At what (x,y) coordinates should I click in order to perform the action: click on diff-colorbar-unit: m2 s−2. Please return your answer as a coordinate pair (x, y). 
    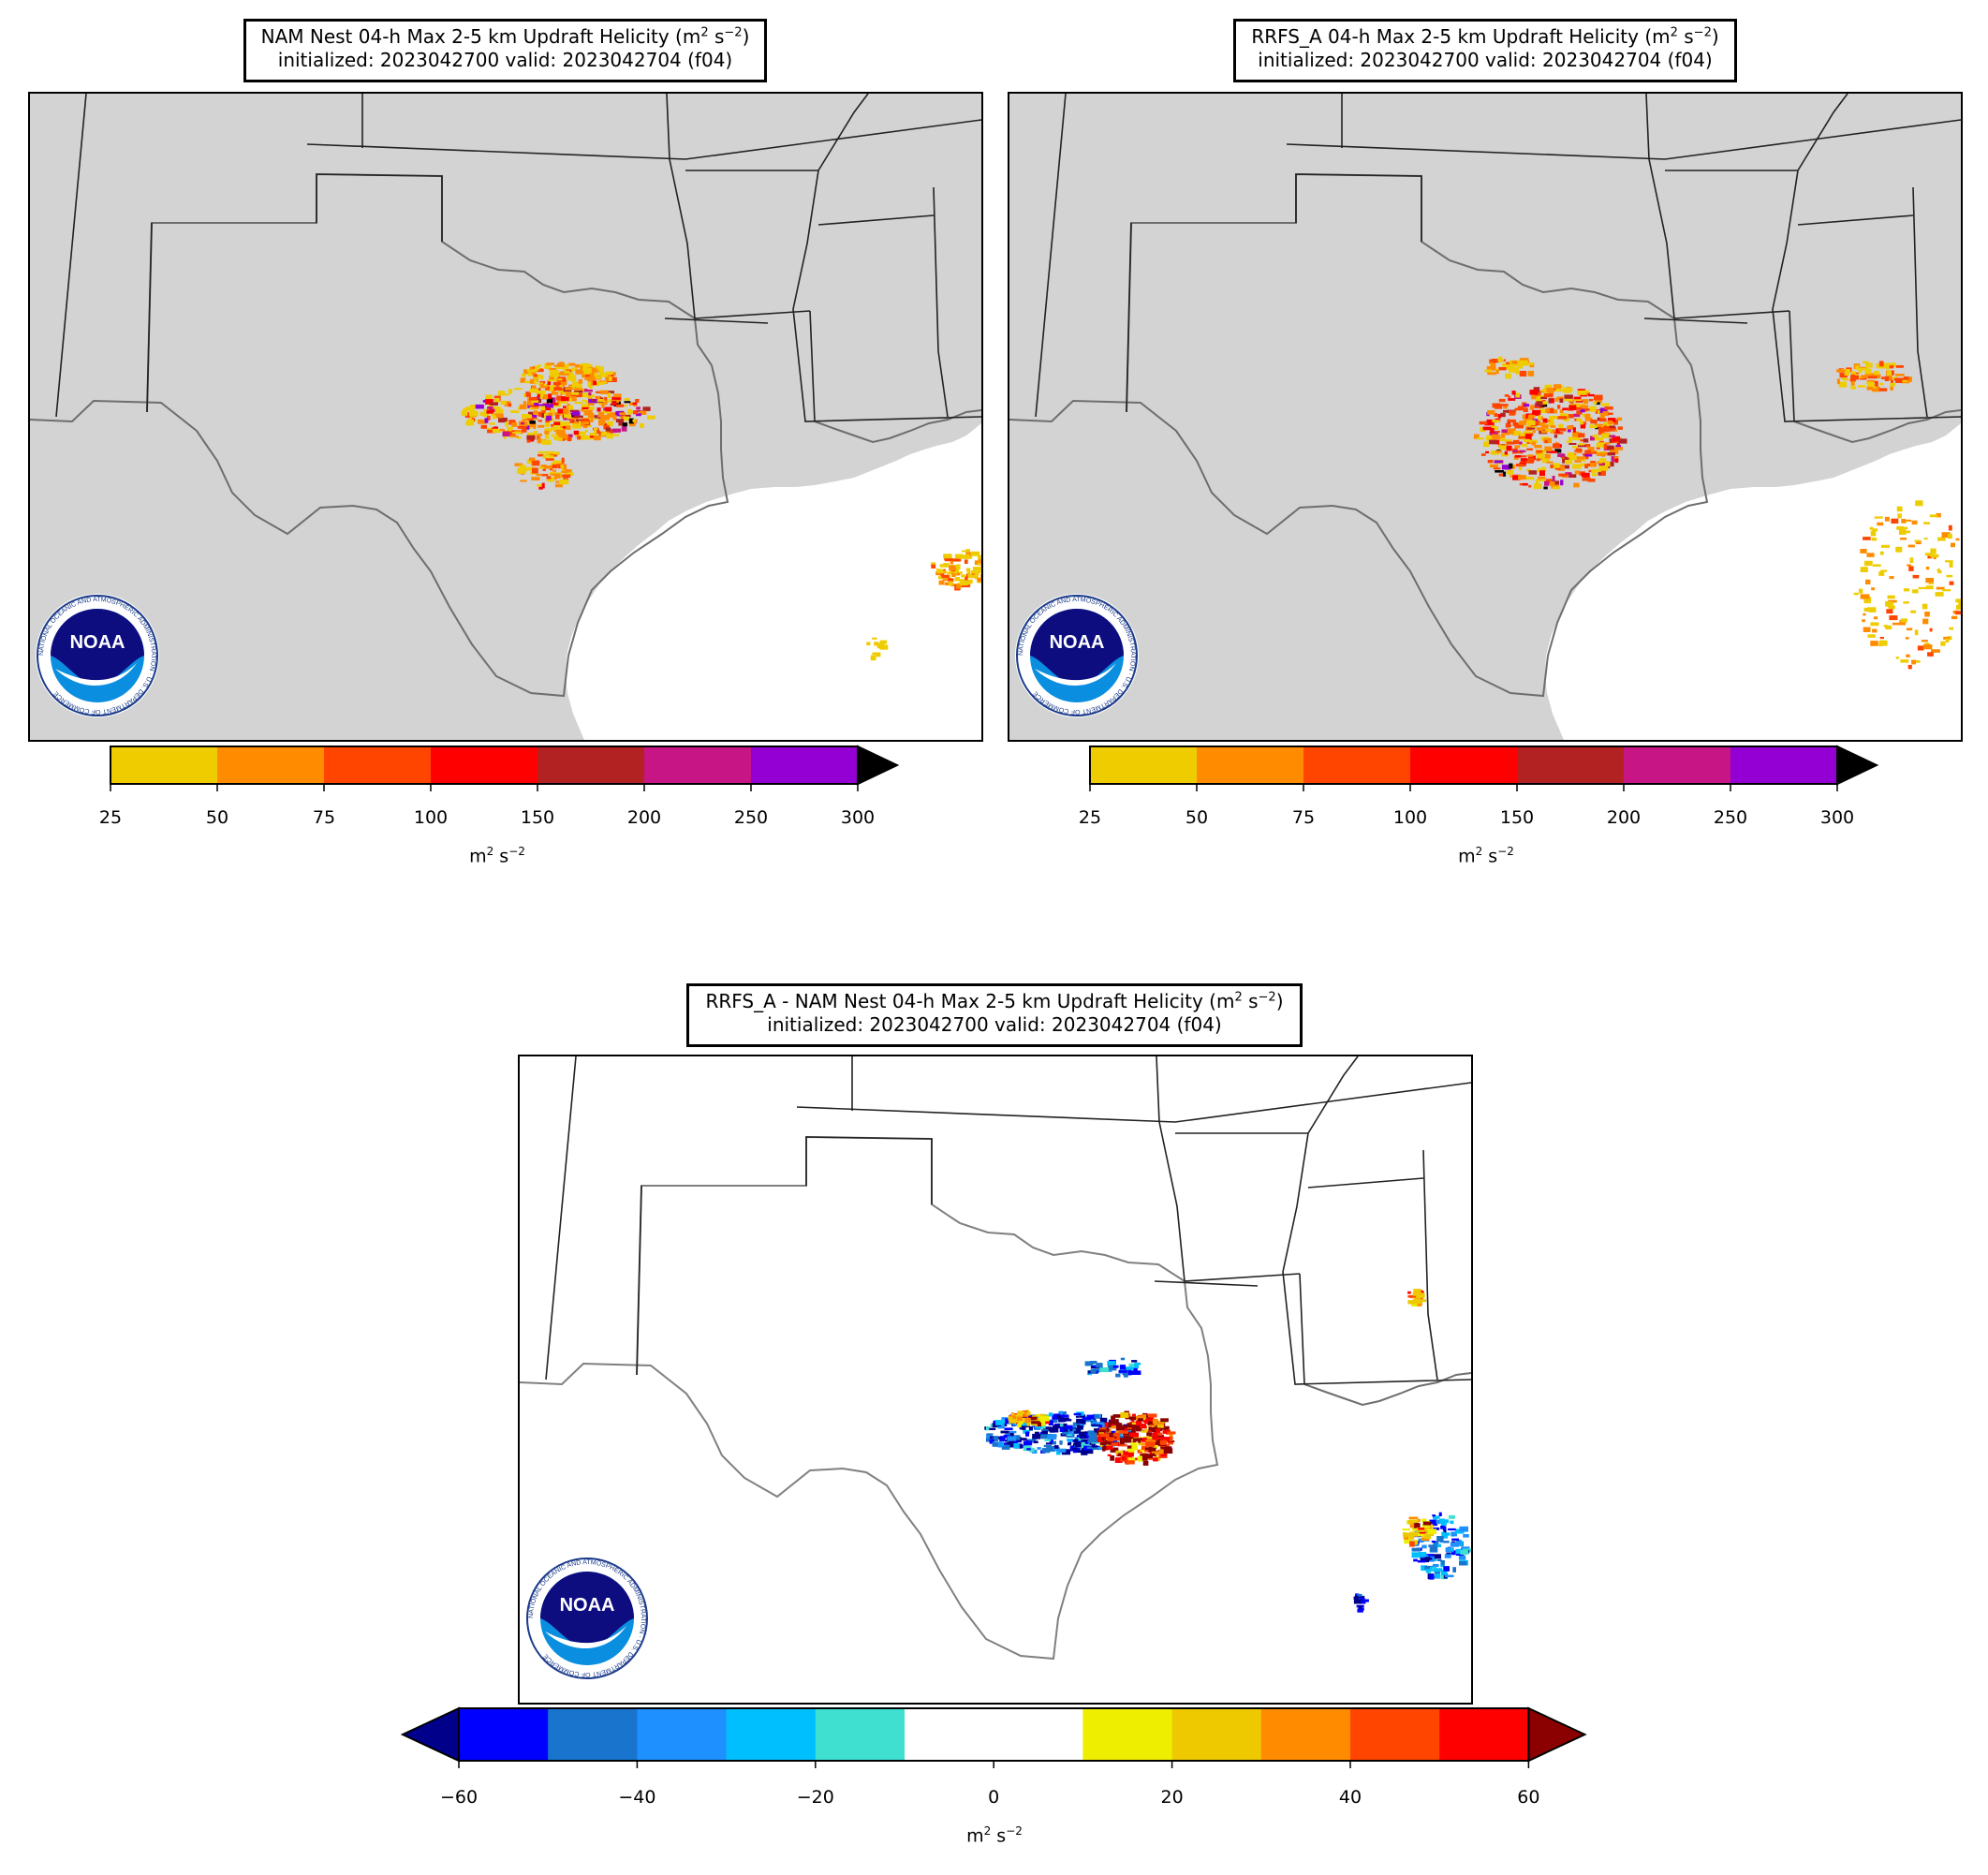
    Looking at the image, I should click on (994, 1835).